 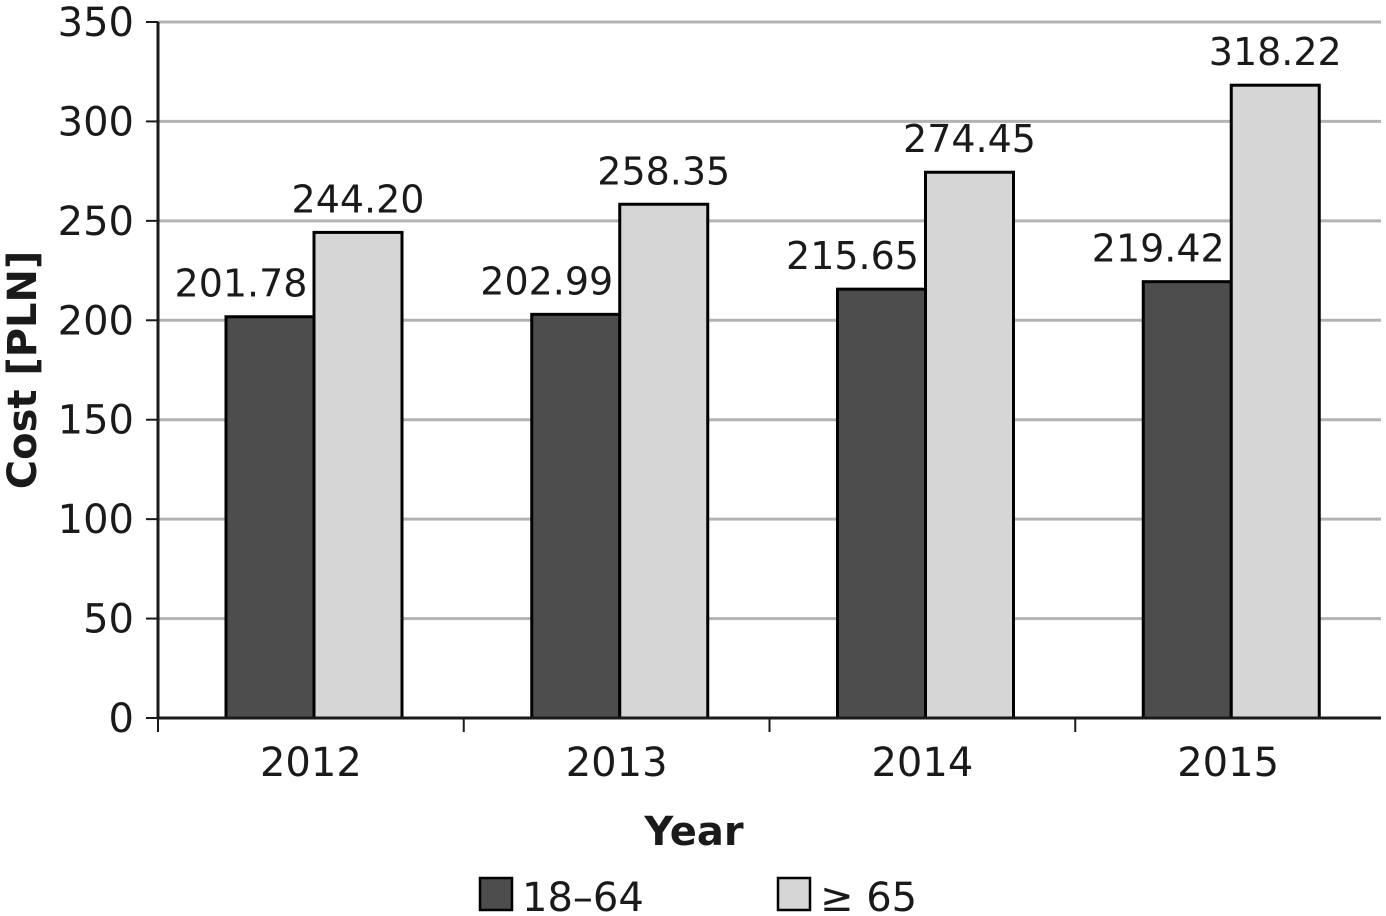 I want to click on data-label: 274.45, so click(x=969, y=139).